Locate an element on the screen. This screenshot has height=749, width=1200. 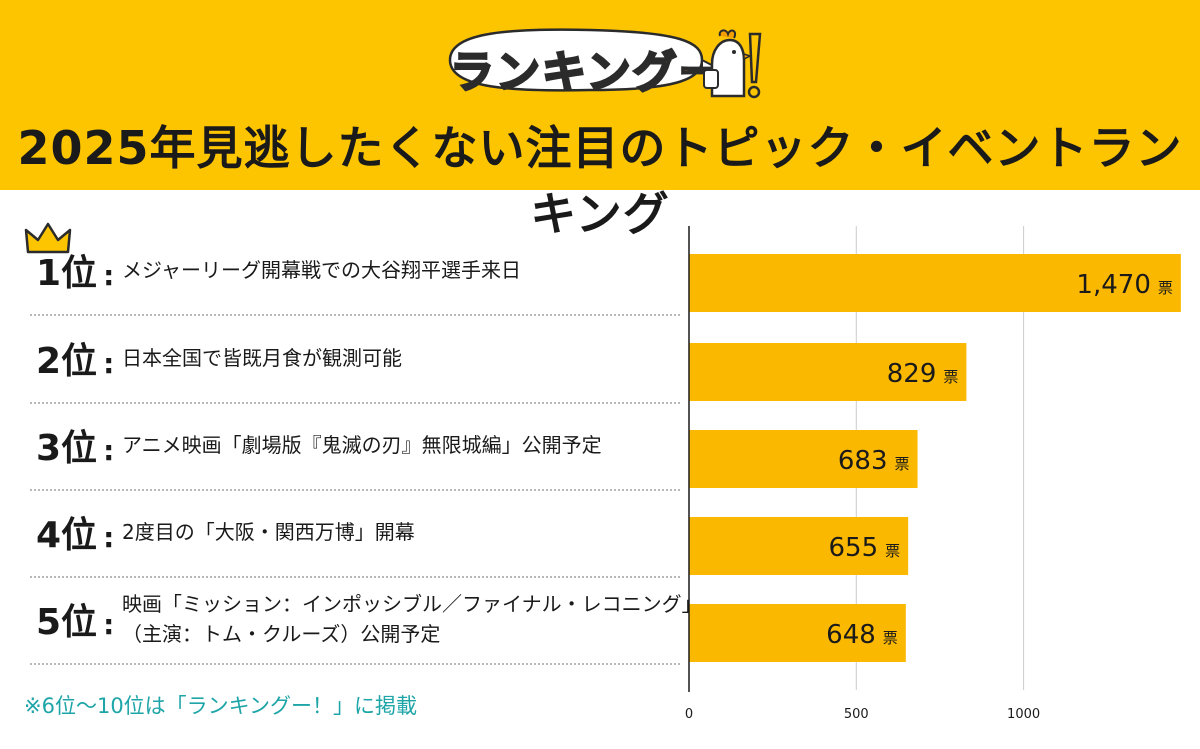
rank-label: 2位: is located at coordinates (75, 358).